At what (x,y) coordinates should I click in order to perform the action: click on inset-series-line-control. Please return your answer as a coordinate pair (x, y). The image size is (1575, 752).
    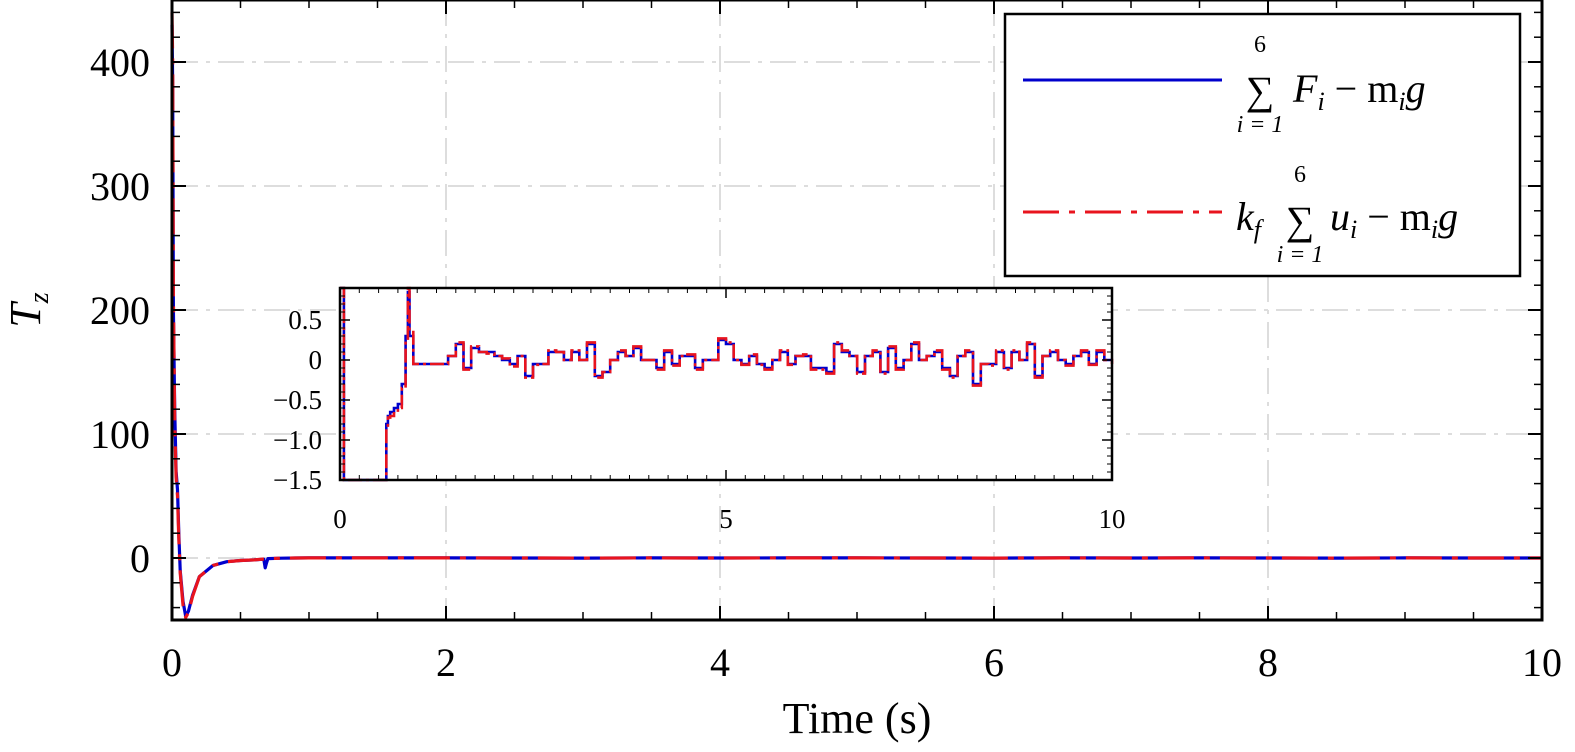
    Looking at the image, I should click on (727, 384).